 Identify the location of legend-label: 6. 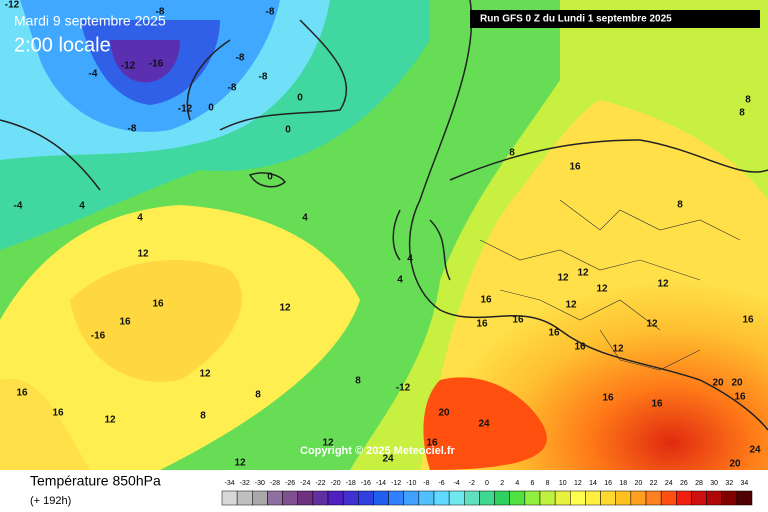
(532, 483).